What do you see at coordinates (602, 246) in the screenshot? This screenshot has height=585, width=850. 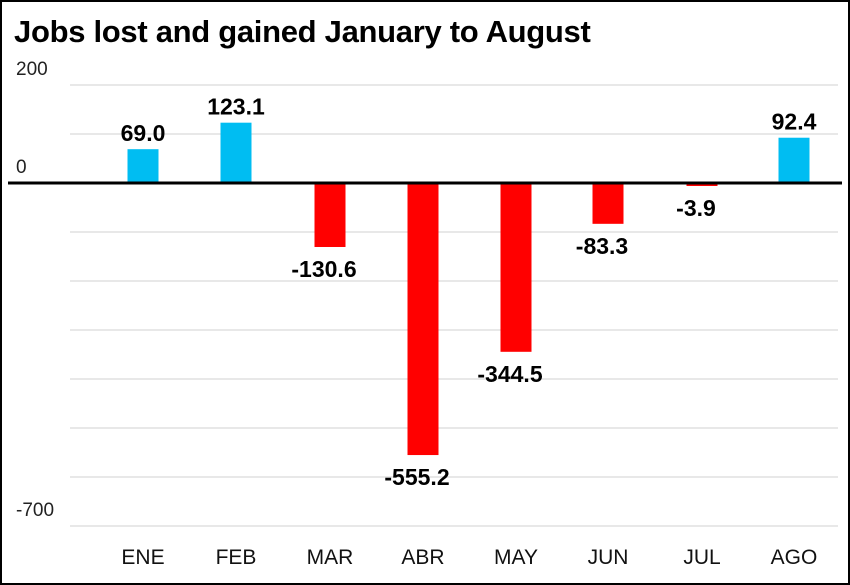 I see `data-label-jun: -83.3` at bounding box center [602, 246].